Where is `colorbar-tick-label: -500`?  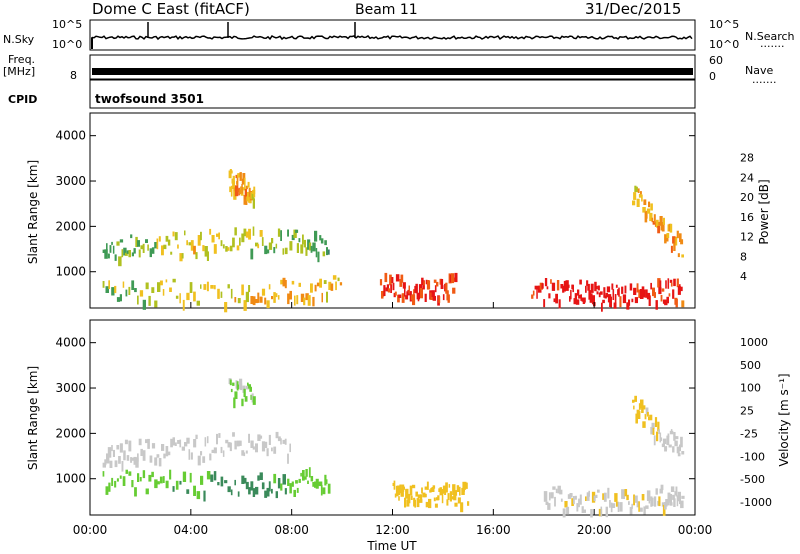 colorbar-tick-label: -500 is located at coordinates (752, 479).